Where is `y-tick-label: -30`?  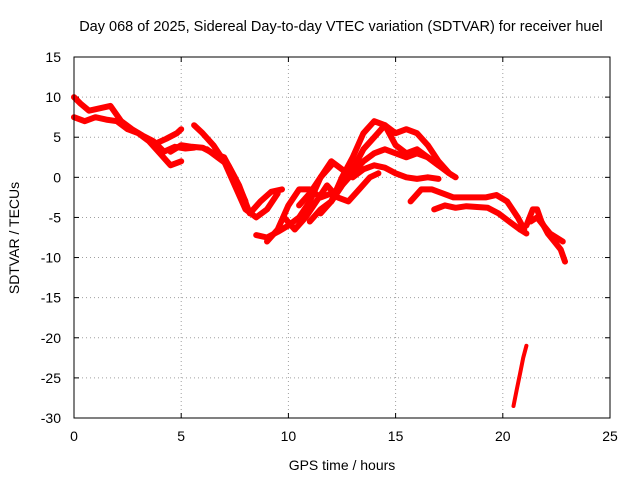
y-tick-label: -30 is located at coordinates (51, 418).